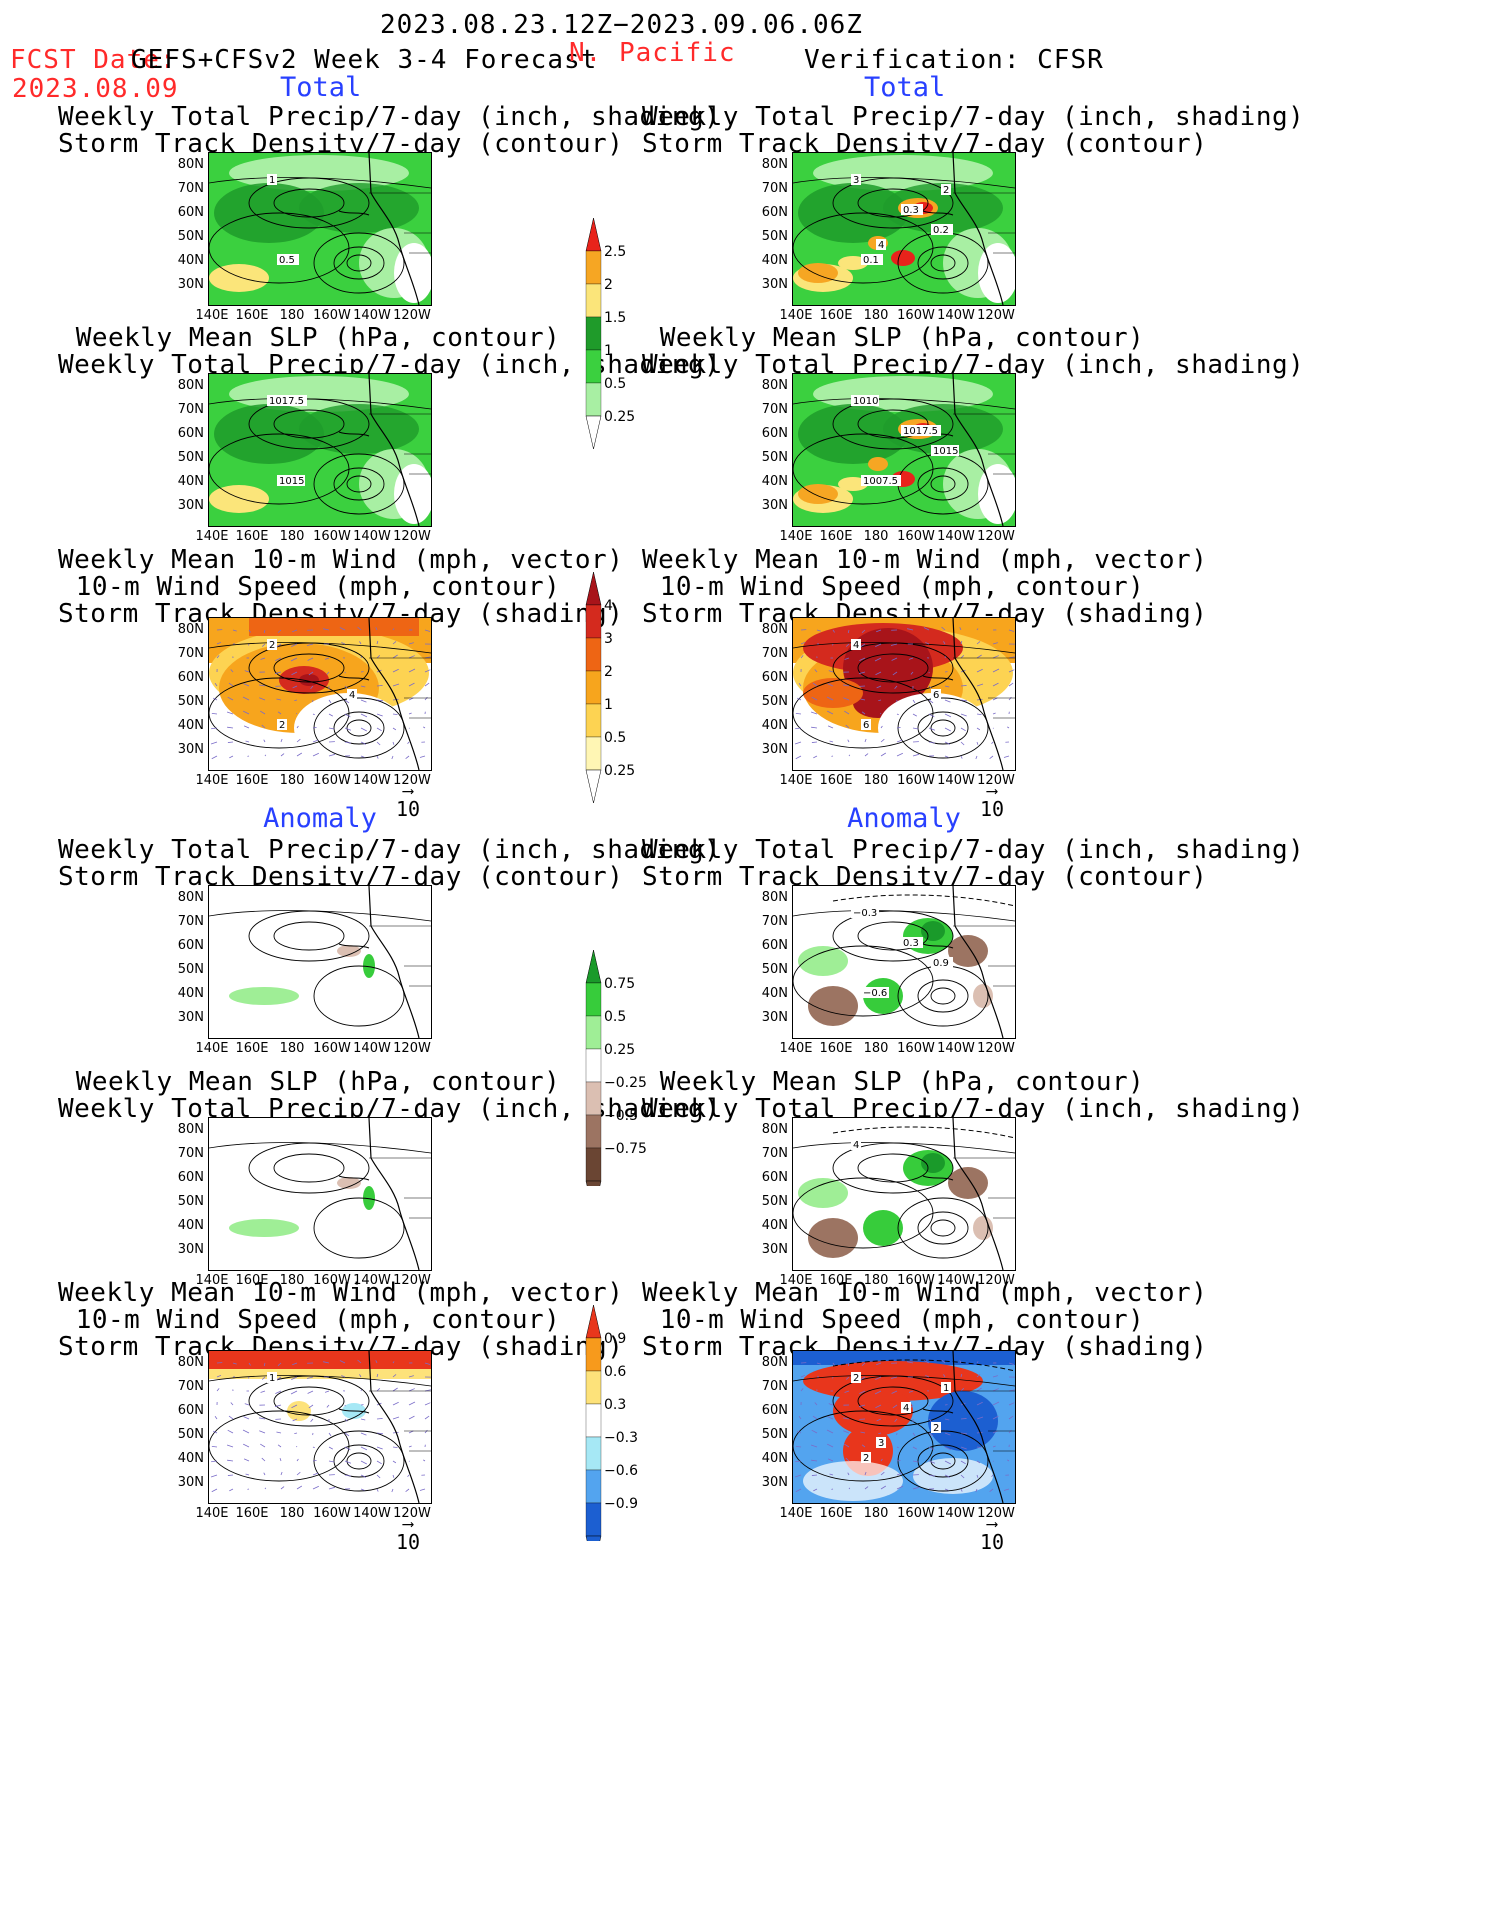  I want to click on contour-label: 0.1, so click(871, 260).